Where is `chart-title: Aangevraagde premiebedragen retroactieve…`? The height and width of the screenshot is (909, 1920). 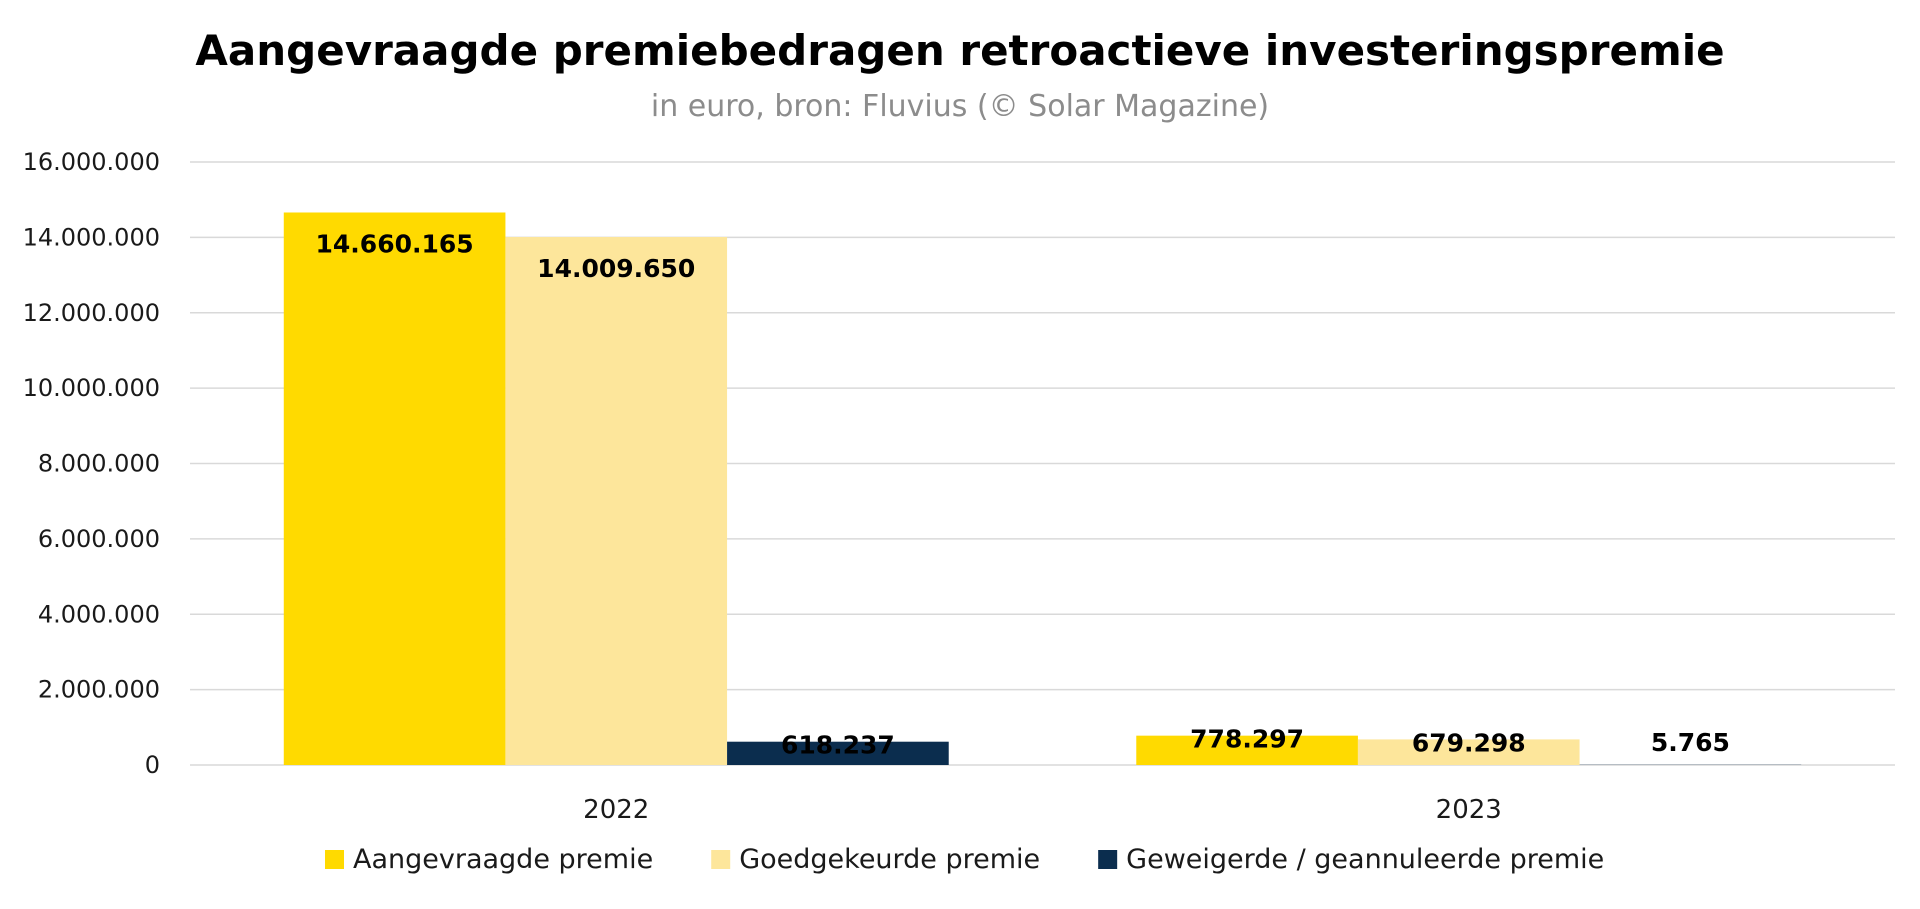 chart-title: Aangevraagde premiebedragen retroactieve… is located at coordinates (959, 50).